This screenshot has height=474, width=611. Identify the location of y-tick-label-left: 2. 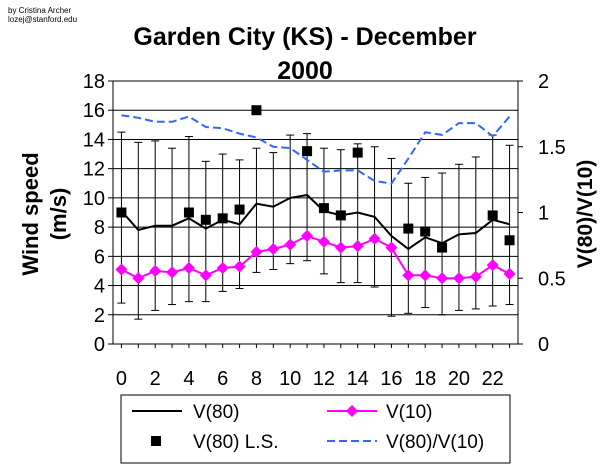
(99, 316).